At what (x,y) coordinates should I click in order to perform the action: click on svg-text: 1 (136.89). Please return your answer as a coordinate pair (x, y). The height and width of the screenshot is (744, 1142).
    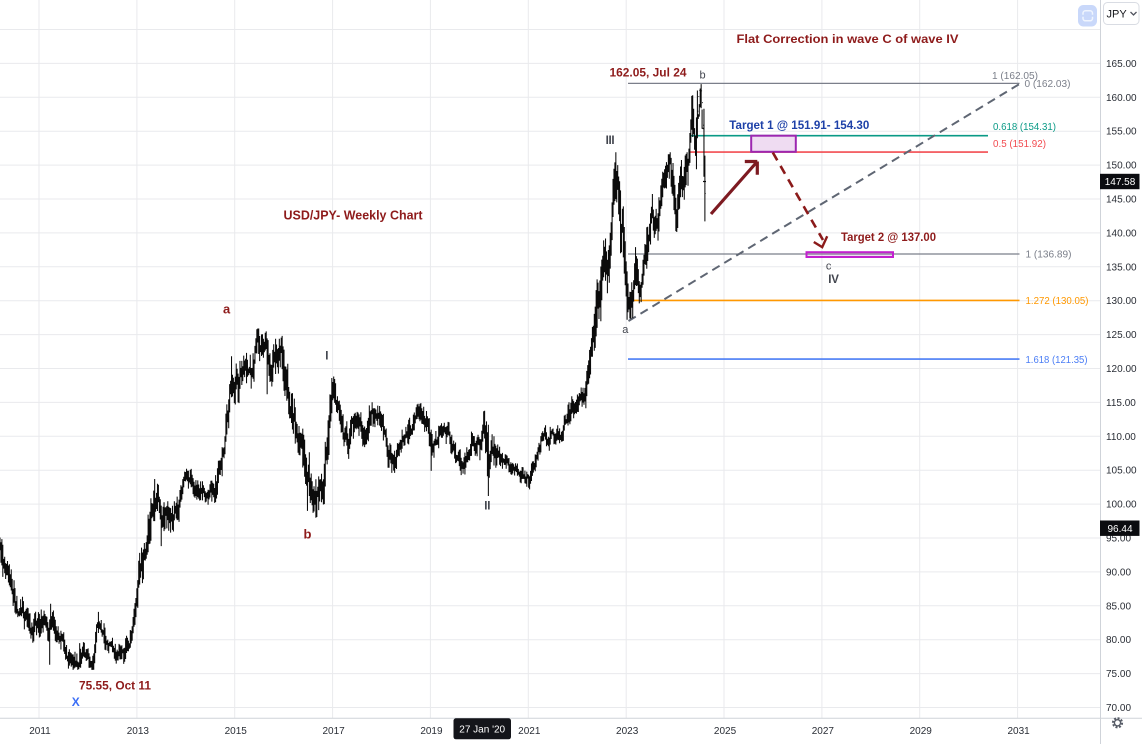
    Looking at the image, I should click on (1049, 255).